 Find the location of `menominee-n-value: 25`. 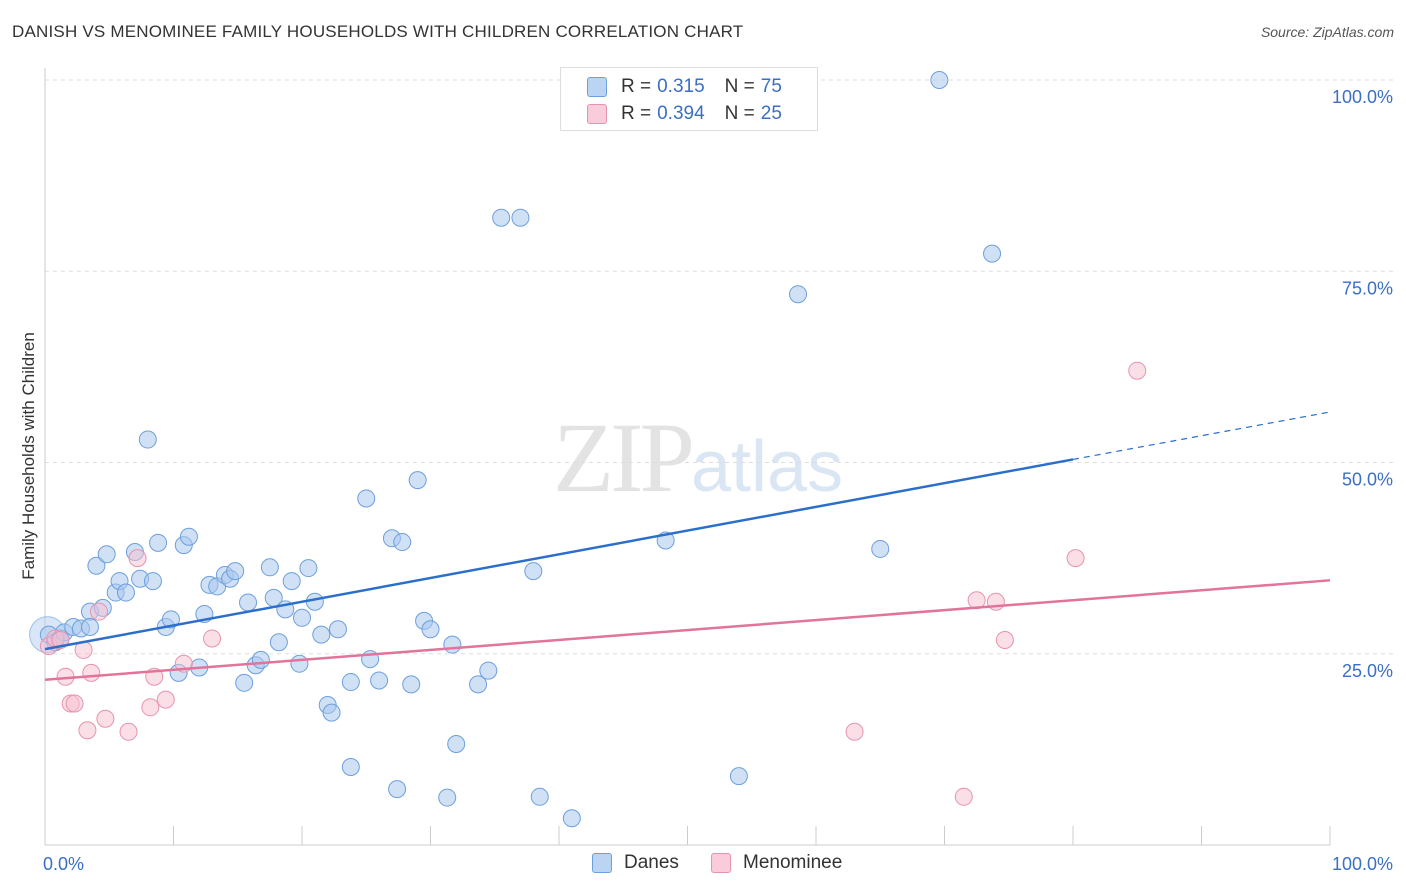

menominee-n-value: 25 is located at coordinates (771, 113).